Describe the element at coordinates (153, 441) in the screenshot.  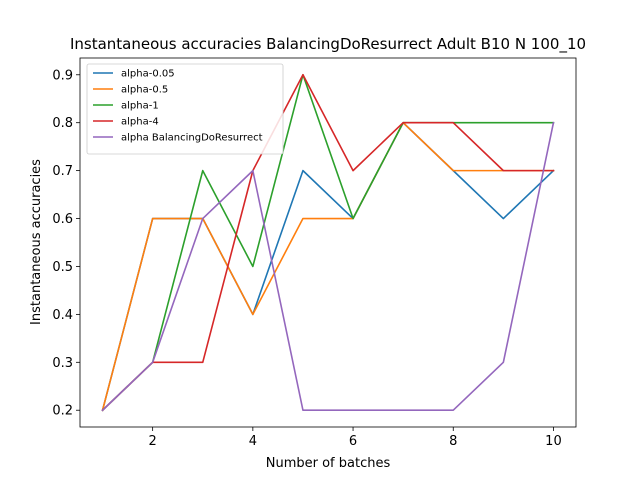
I see `x-tick-label: 2` at that location.